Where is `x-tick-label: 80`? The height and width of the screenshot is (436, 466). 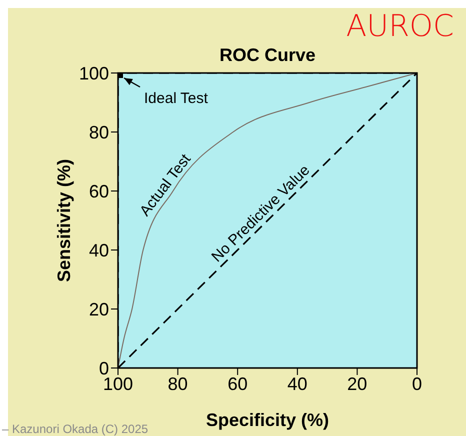 x-tick-label: 80 is located at coordinates (178, 384).